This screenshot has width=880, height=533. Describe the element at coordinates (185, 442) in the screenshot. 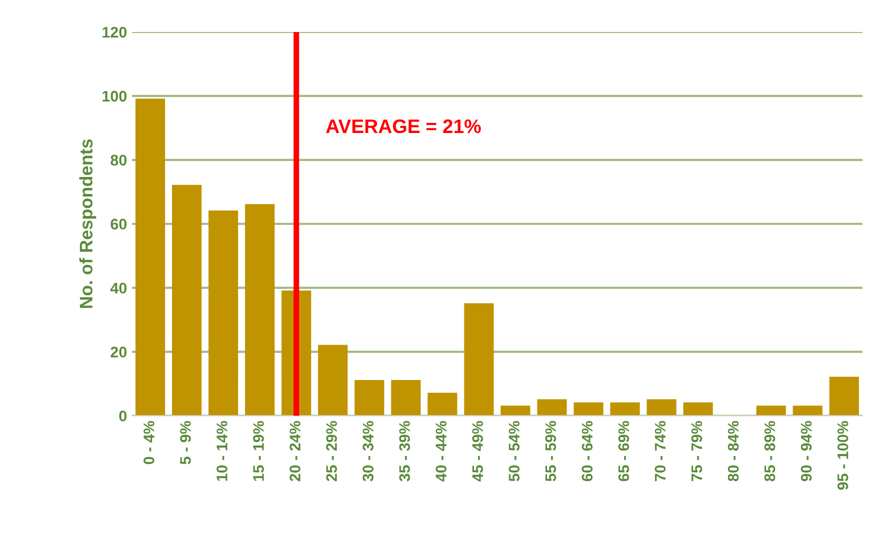

I see `x-tick-label: 5 - 9%` at that location.